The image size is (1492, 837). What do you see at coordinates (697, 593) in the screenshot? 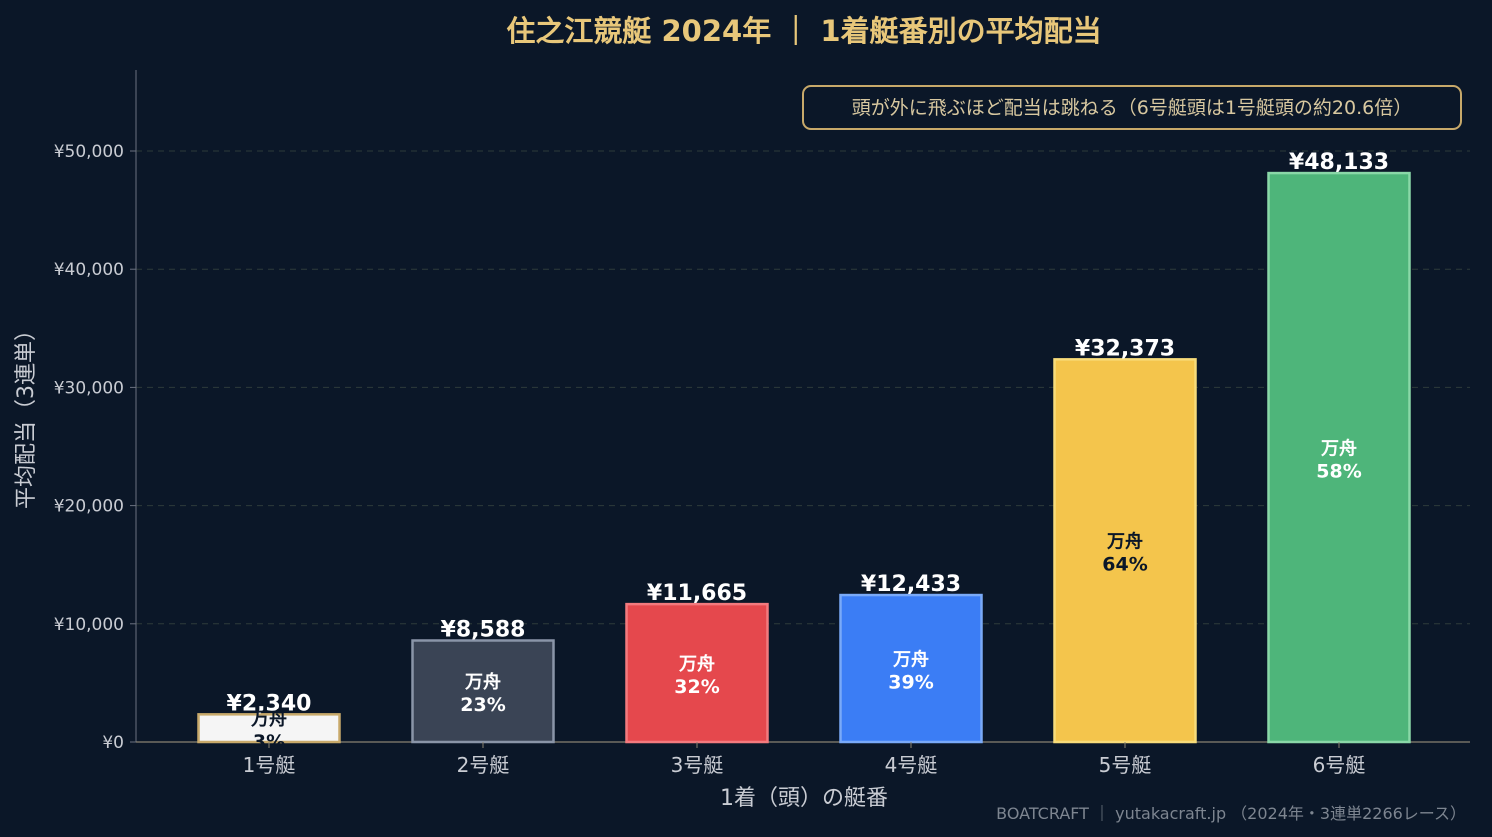
I see `bar-value-label: ¥11,665` at bounding box center [697, 593].